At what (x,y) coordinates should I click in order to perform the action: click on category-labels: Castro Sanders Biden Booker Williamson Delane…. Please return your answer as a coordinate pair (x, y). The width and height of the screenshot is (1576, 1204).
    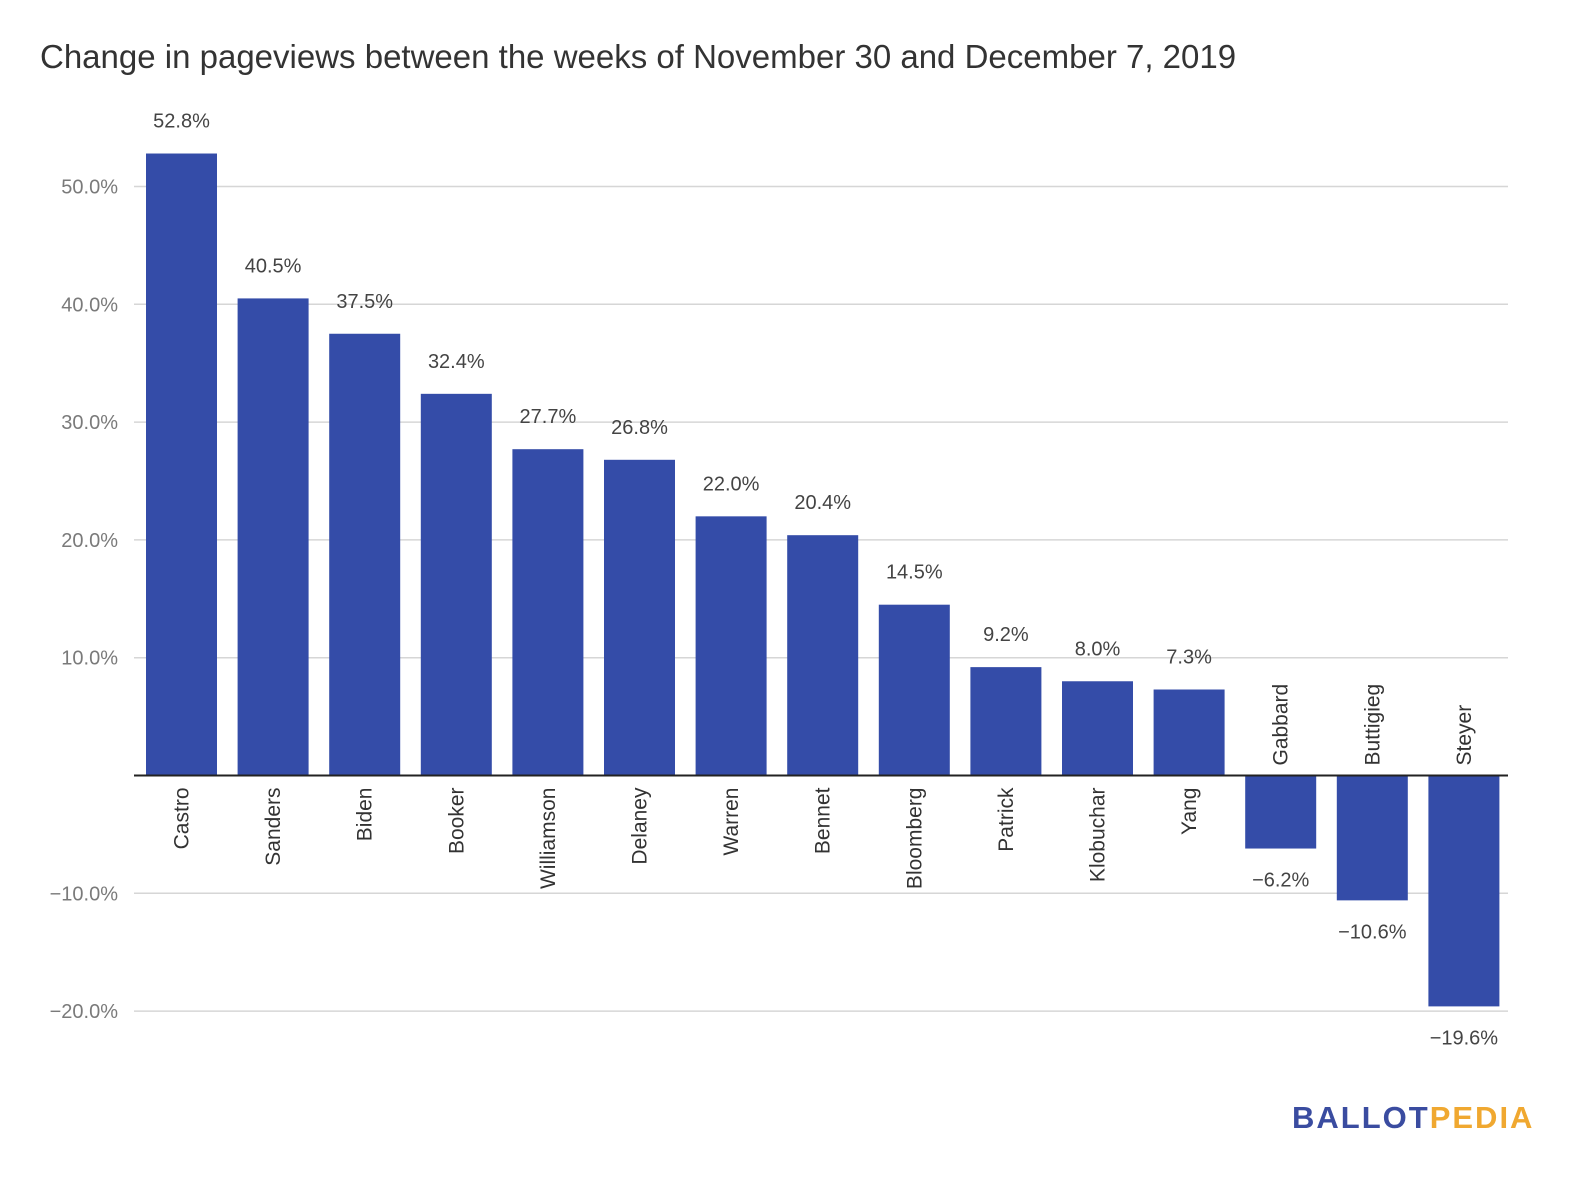
    Looking at the image, I should click on (823, 786).